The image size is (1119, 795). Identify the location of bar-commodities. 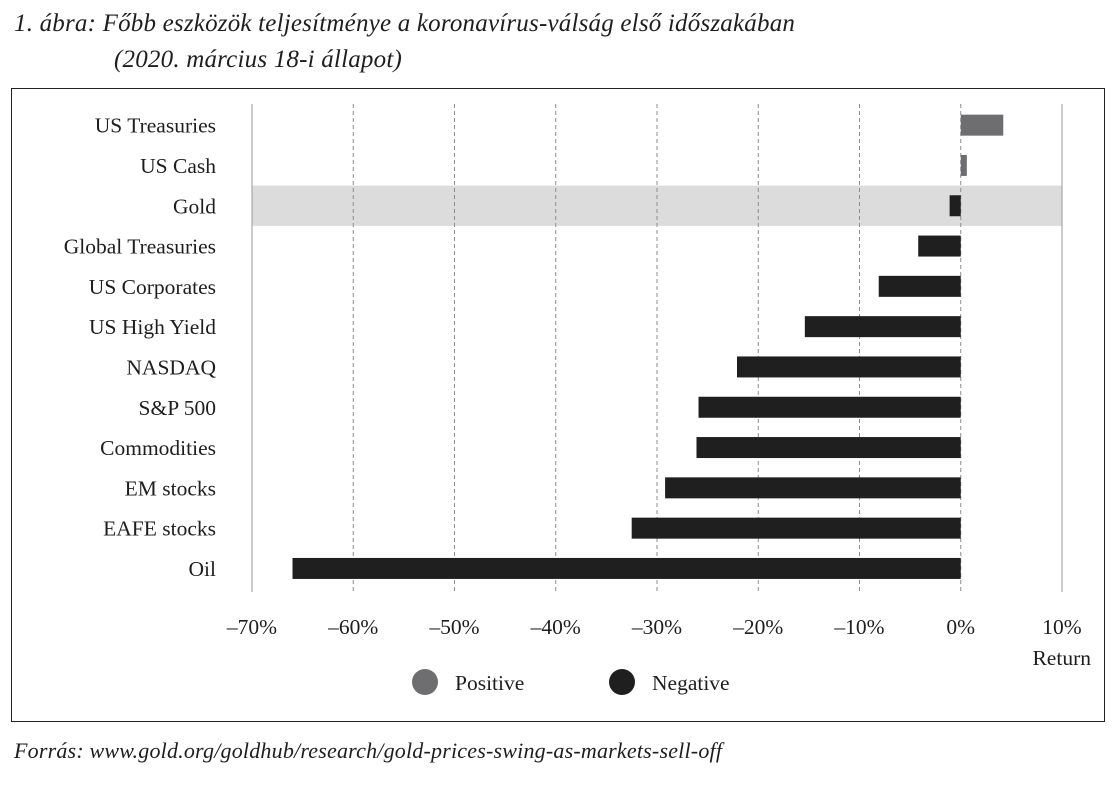
(828, 448).